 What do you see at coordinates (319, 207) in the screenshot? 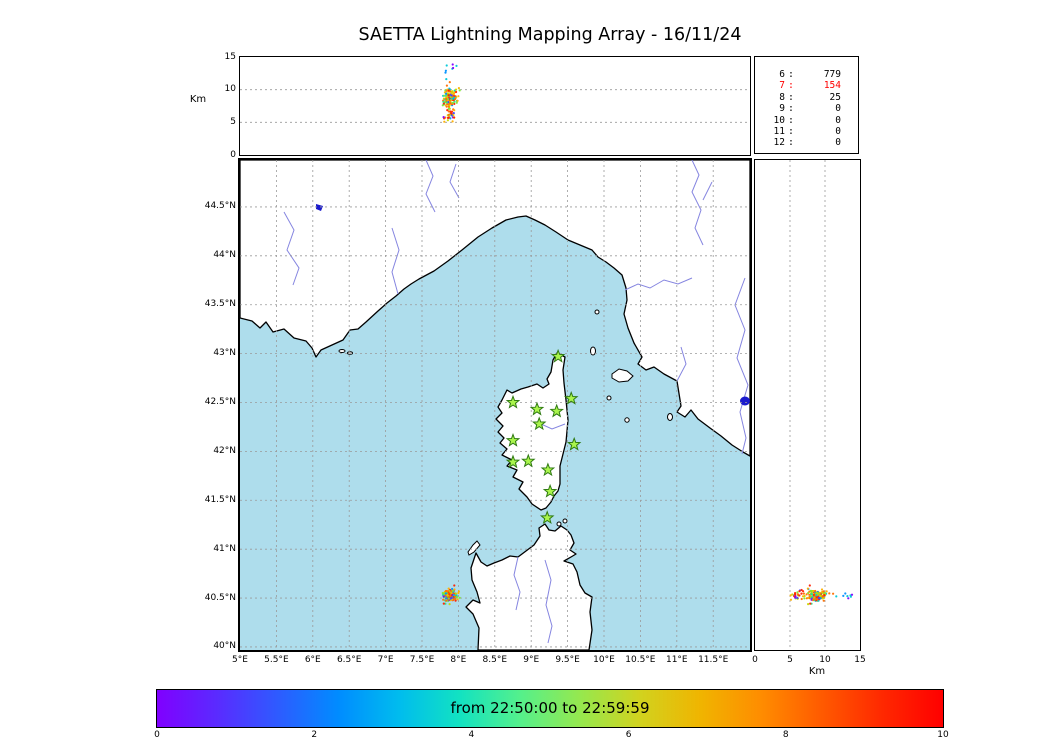
I see `serre-poncon-lake` at bounding box center [319, 207].